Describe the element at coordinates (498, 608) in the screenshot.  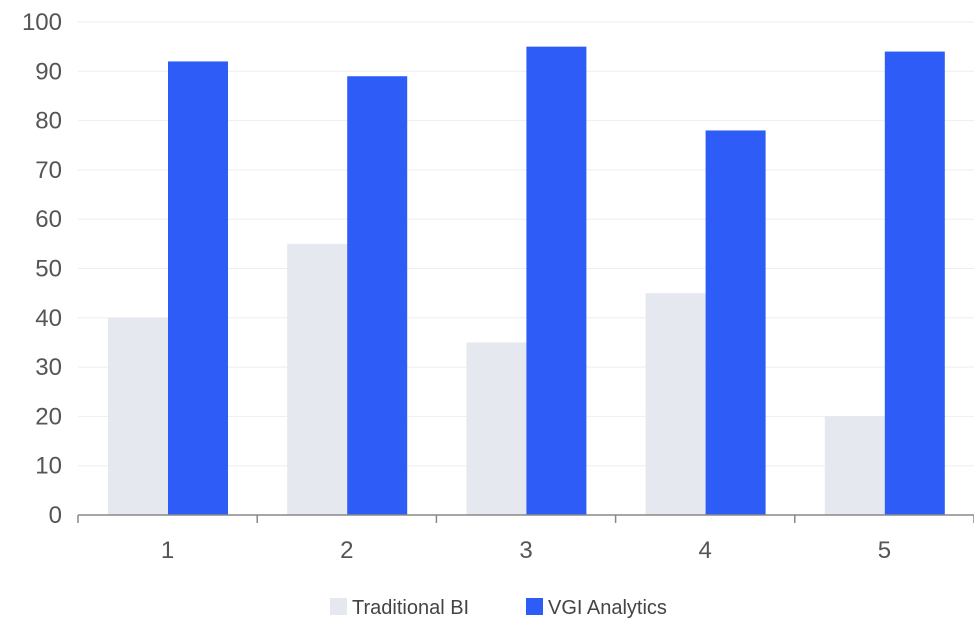
I see `legend: Traditional BI VGI Analytics` at that location.